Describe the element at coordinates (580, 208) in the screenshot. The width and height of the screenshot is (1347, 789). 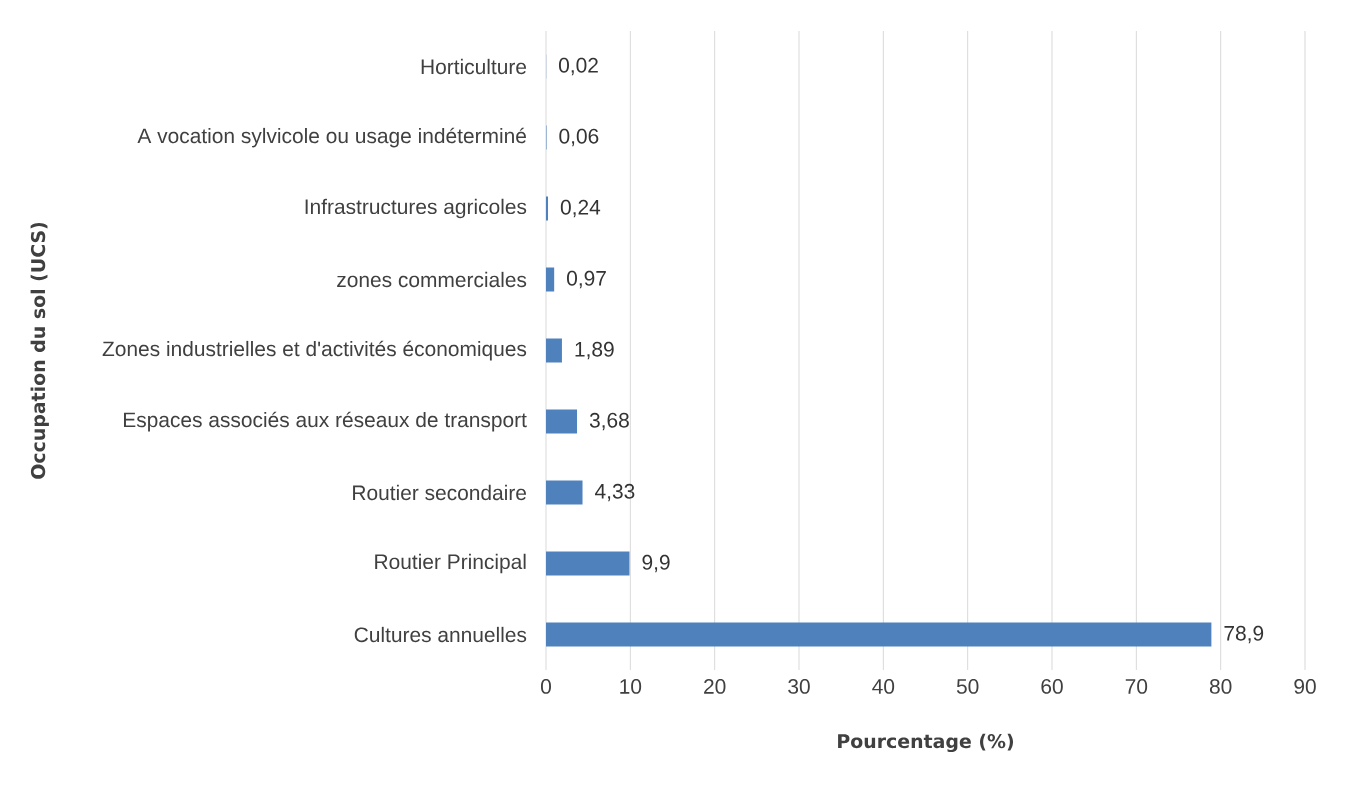
I see `data-label: 0,24` at that location.